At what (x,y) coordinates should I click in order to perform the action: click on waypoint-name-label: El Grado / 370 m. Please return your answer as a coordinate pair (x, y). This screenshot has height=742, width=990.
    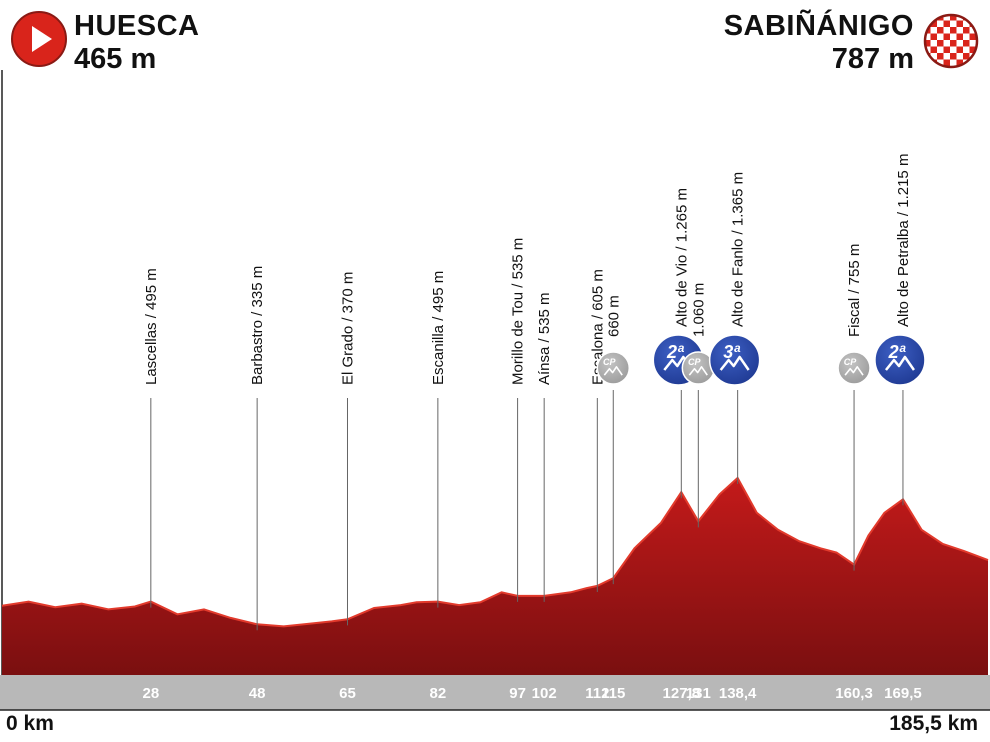
    Looking at the image, I should click on (347, 328).